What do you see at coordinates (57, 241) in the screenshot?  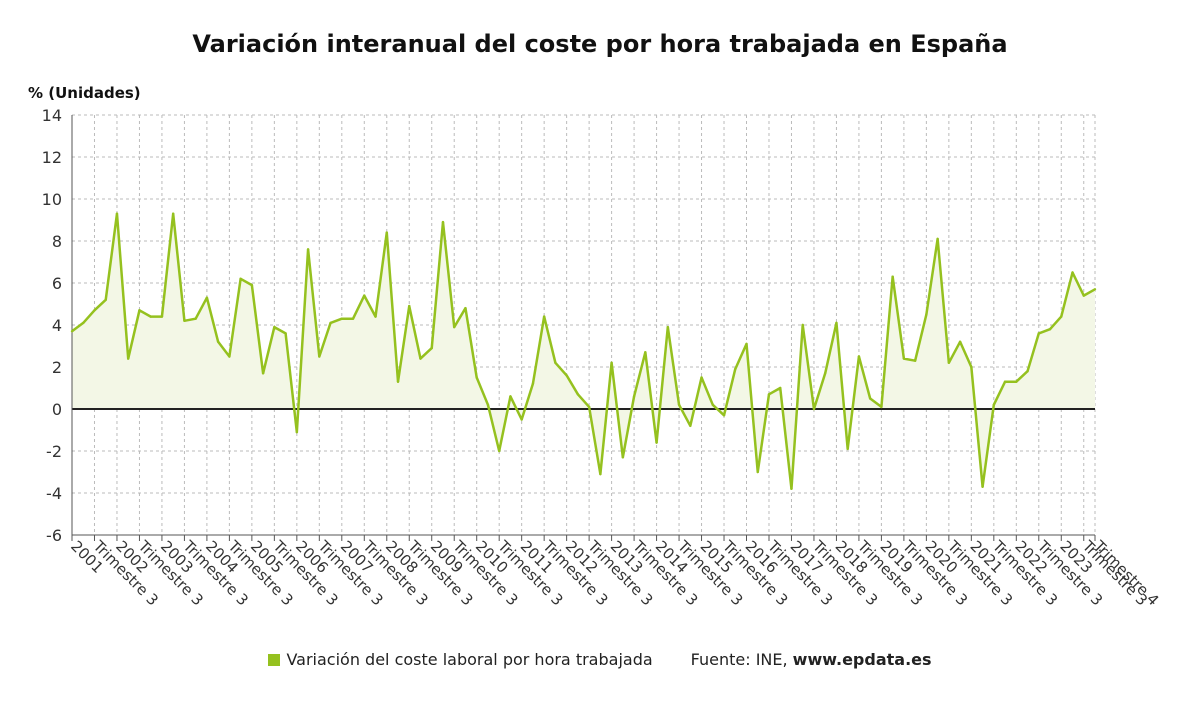 I see `y-tick-label: 8` at bounding box center [57, 241].